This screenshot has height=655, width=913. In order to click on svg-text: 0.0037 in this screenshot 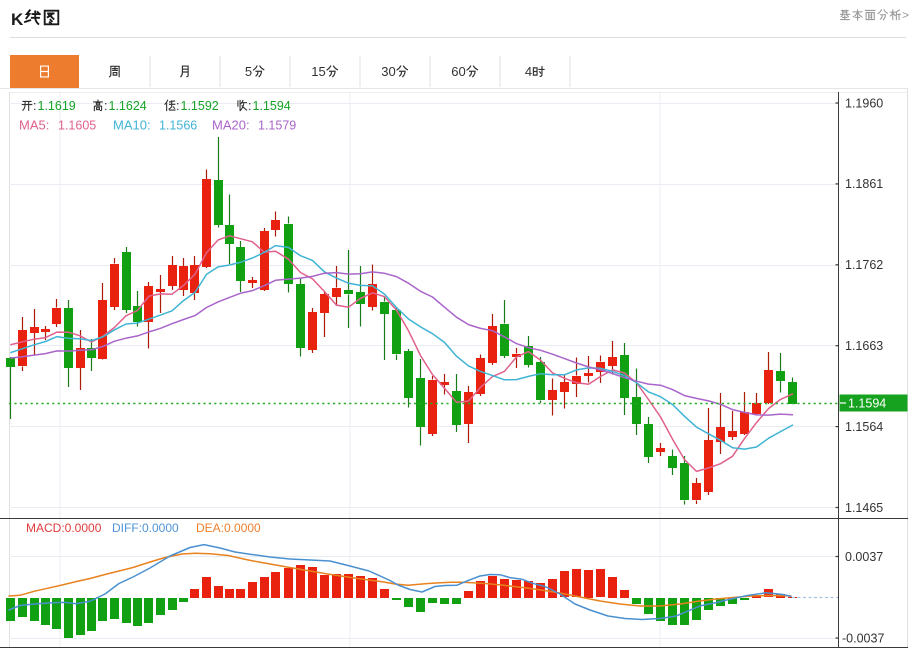, I will do `click(864, 557)`.